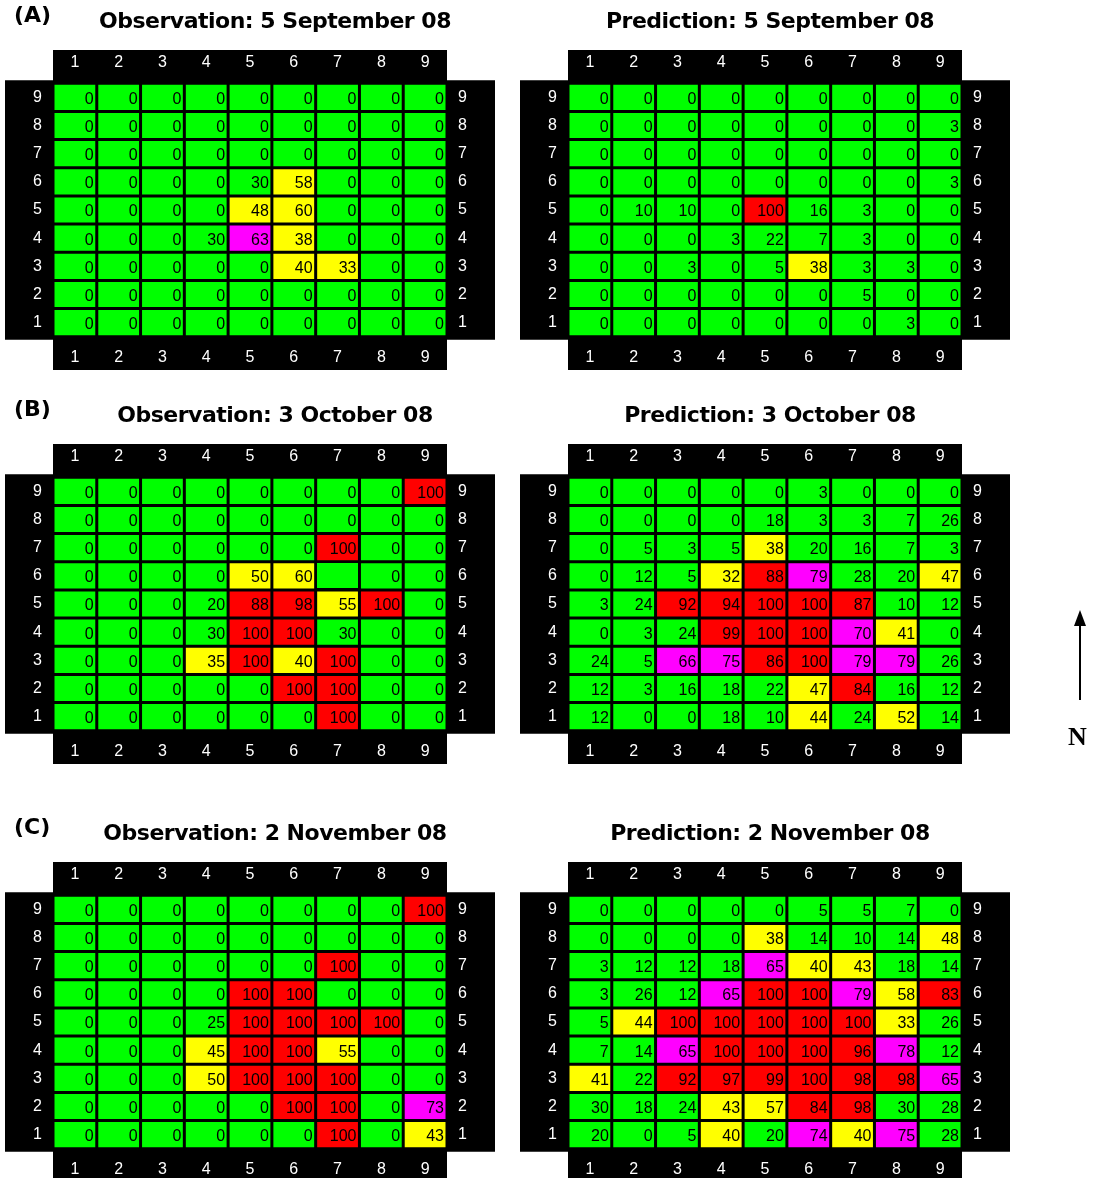 The height and width of the screenshot is (1178, 1095). Describe the element at coordinates (643, 967) in the screenshot. I see `data-label: 12` at that location.